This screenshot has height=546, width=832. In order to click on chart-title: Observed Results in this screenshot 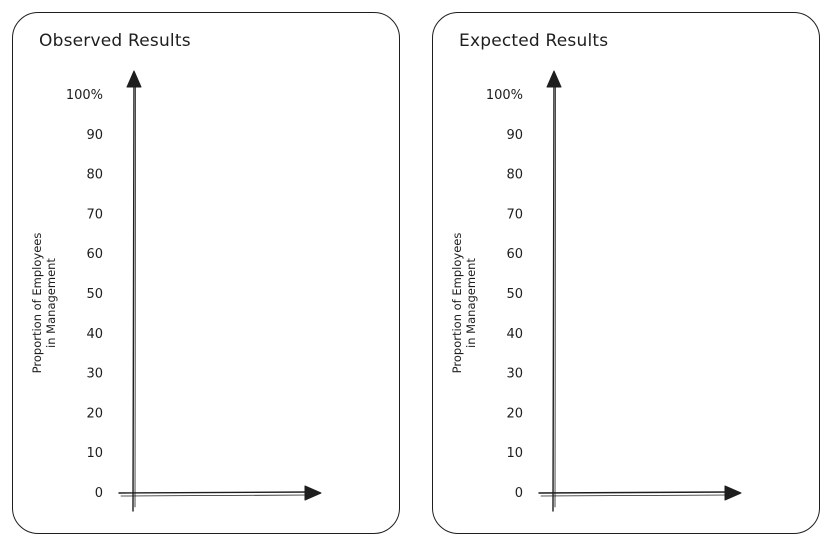, I will do `click(115, 41)`.